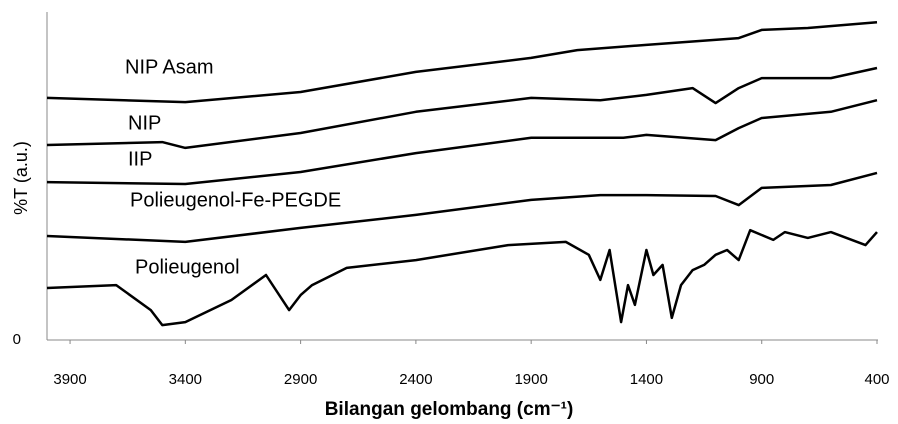 The height and width of the screenshot is (424, 898). I want to click on series-label: Polieugenol-Fe-PEGDE, so click(235, 200).